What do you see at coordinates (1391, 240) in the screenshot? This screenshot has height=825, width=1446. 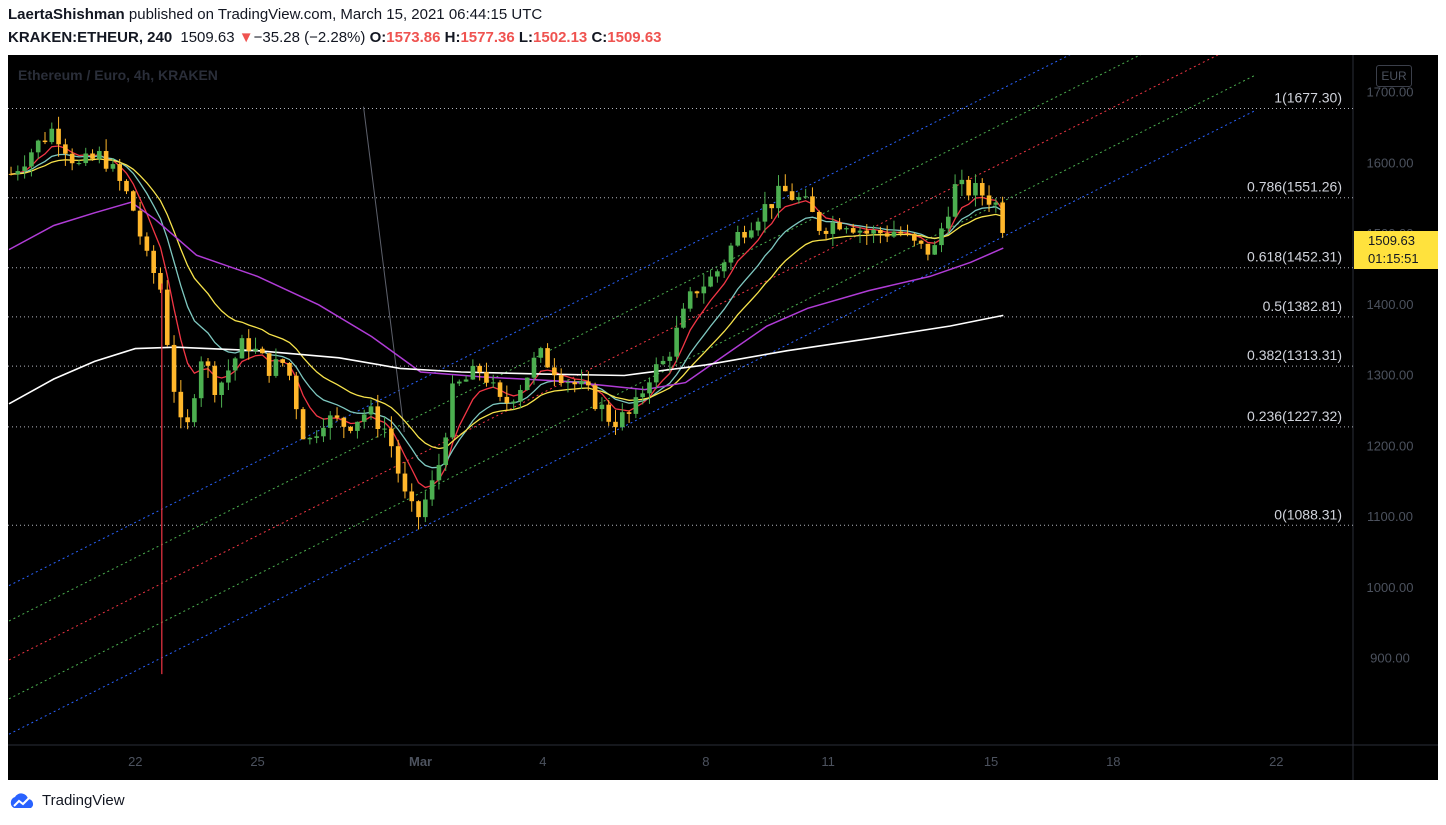 I see `last-price-tag-value: 1509.63` at bounding box center [1391, 240].